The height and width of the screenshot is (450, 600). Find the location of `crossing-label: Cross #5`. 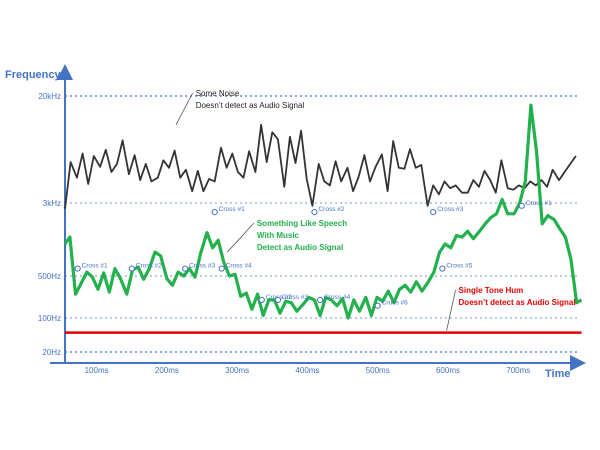

crossing-label: Cross #5 is located at coordinates (459, 266).